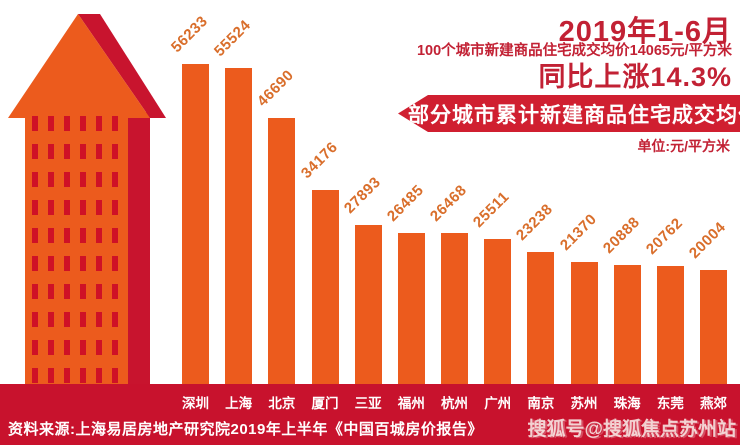  Describe the element at coordinates (631, 429) in the screenshot. I see `watermark: 搜狐号@搜狐焦点苏州站` at that location.